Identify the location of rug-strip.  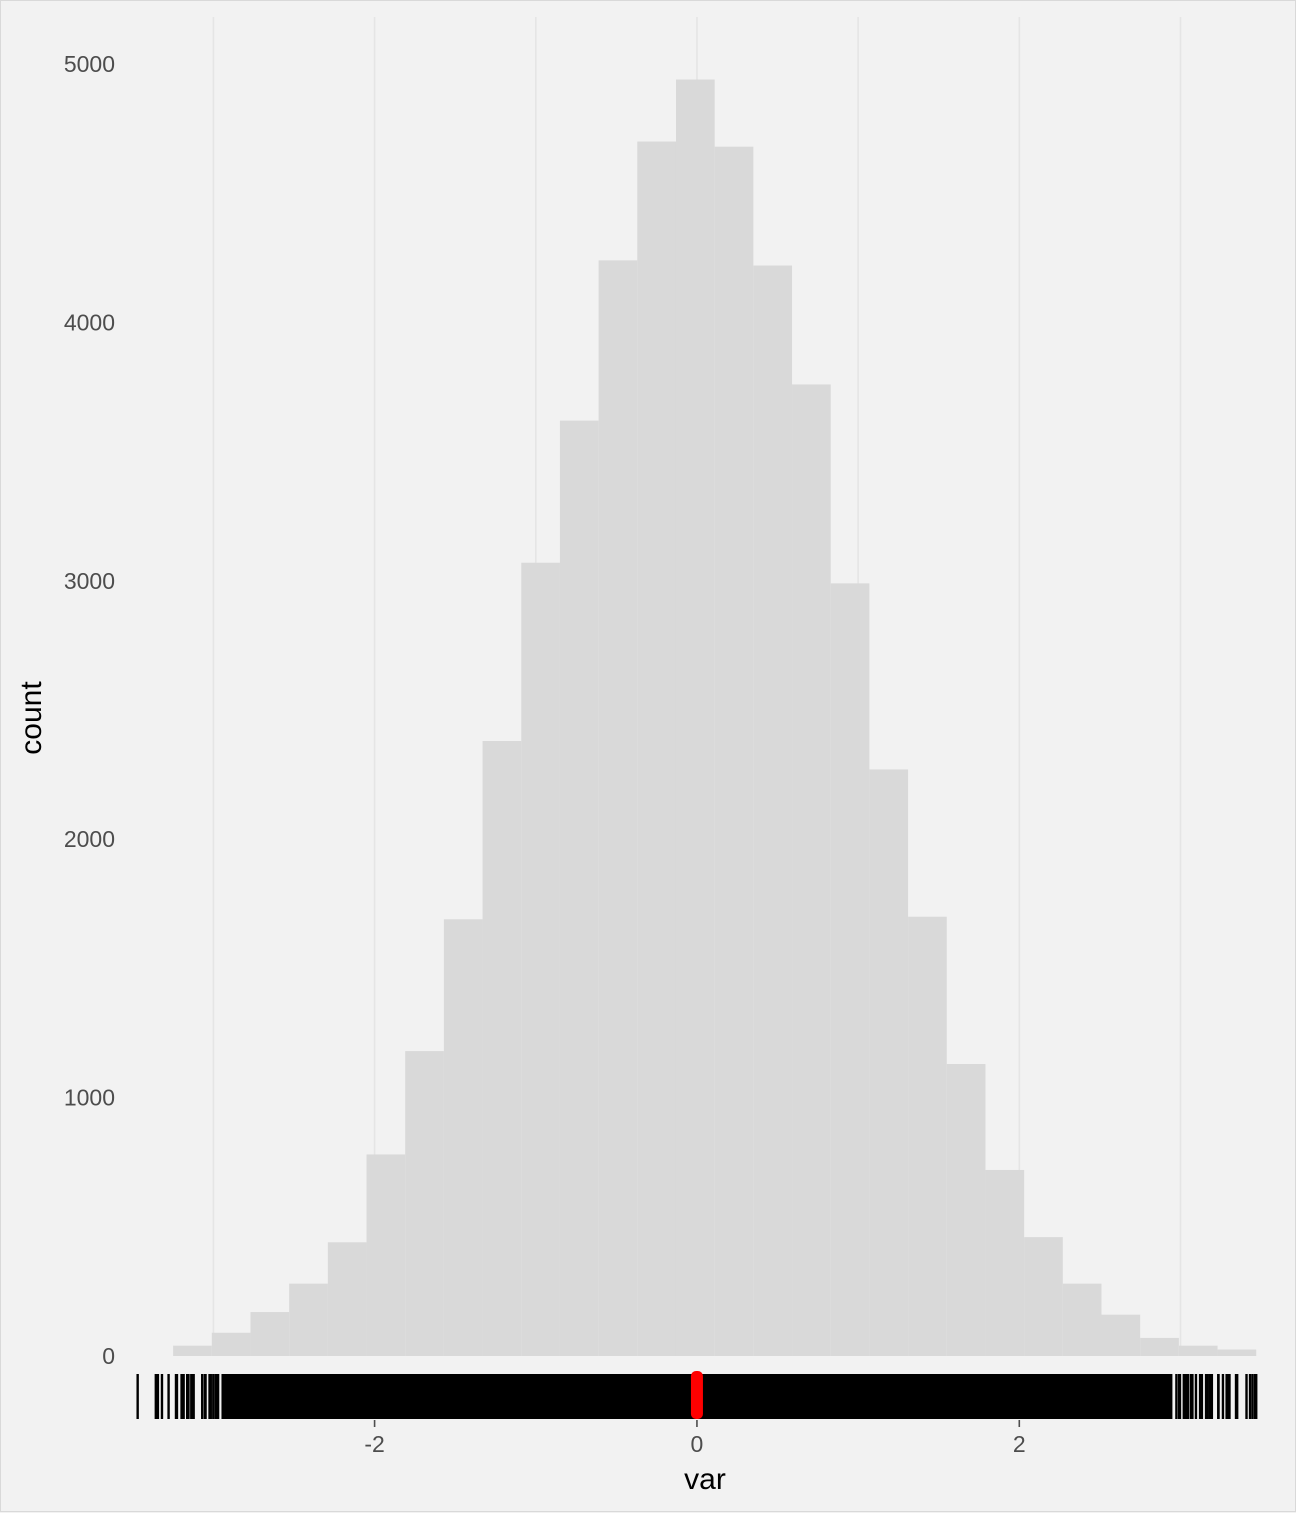
(697, 1395).